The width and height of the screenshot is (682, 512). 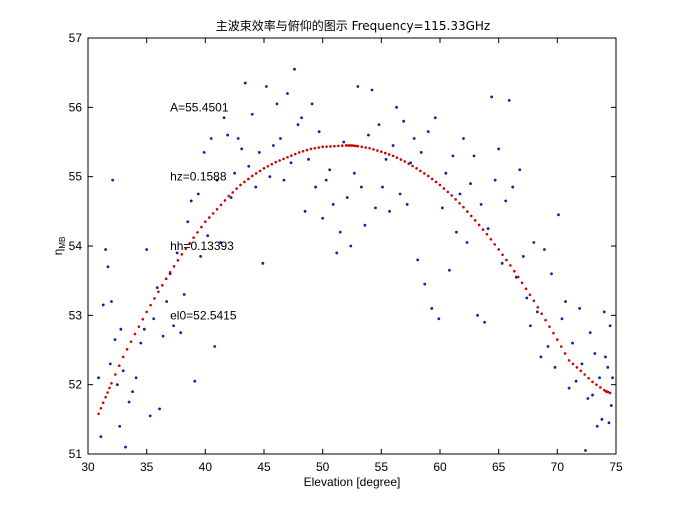 I want to click on x-tick-label: 65, so click(x=499, y=467).